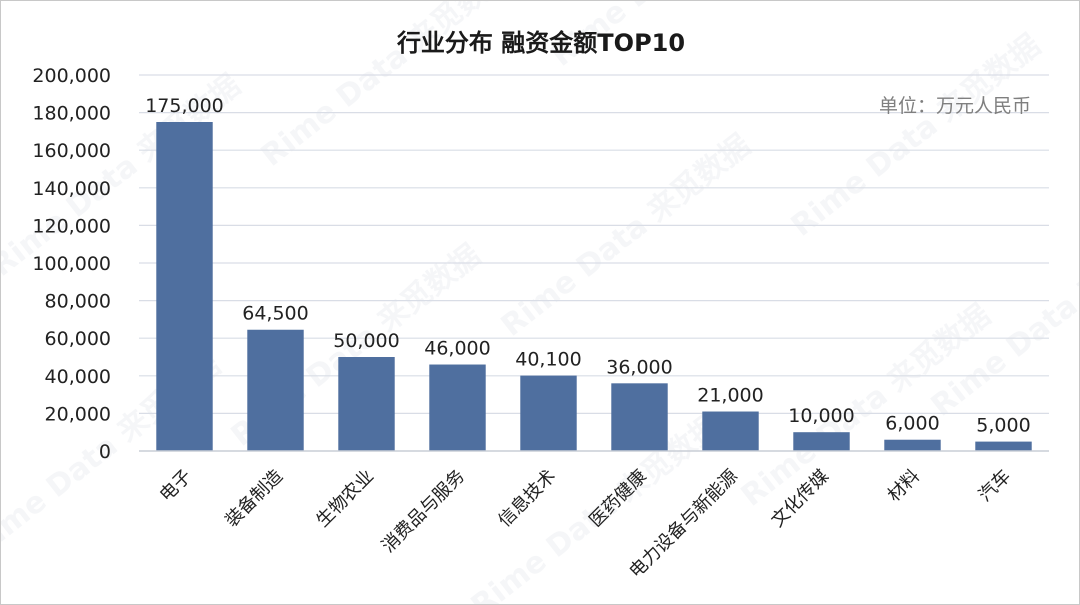 This screenshot has width=1080, height=605. I want to click on y-tick-label: 160,000, so click(71, 151).